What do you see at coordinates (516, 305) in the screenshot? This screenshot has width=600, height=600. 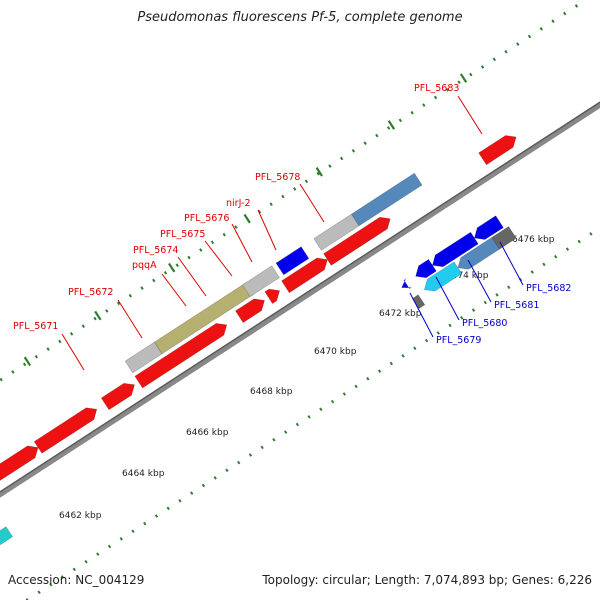 I see `gene-label: PFL_5681` at bounding box center [516, 305].